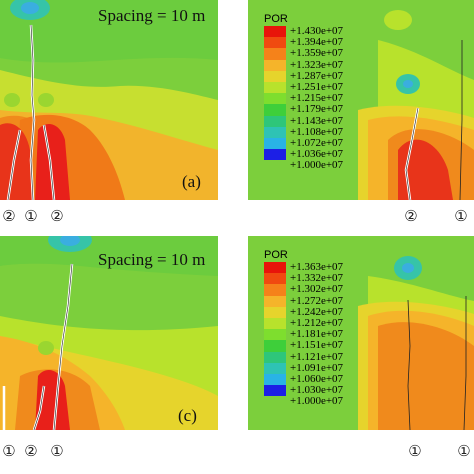 This screenshot has height=474, width=474. What do you see at coordinates (317, 390) in the screenshot?
I see `legend-value: +1.030e+07` at bounding box center [317, 390].